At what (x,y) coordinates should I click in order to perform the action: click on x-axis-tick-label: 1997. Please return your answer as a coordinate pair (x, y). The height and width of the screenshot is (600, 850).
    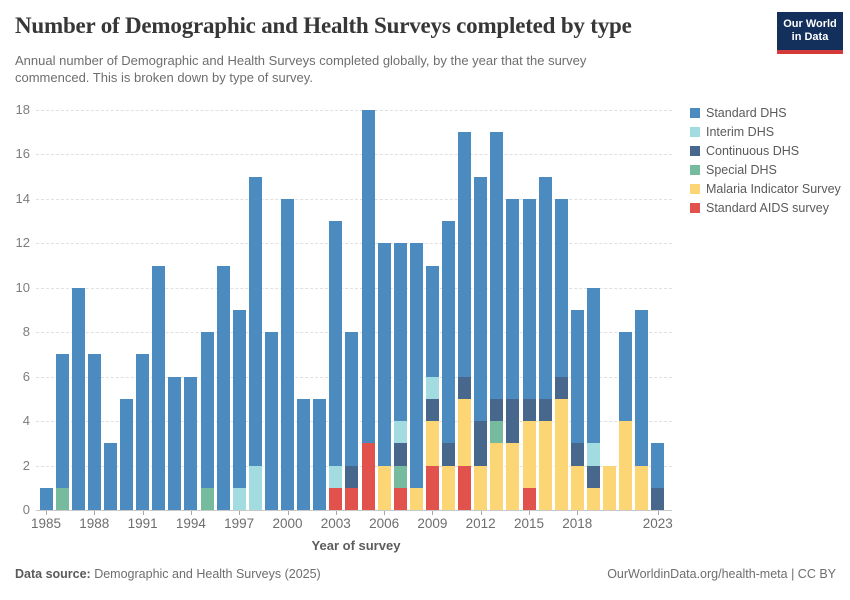
    Looking at the image, I should click on (239, 523).